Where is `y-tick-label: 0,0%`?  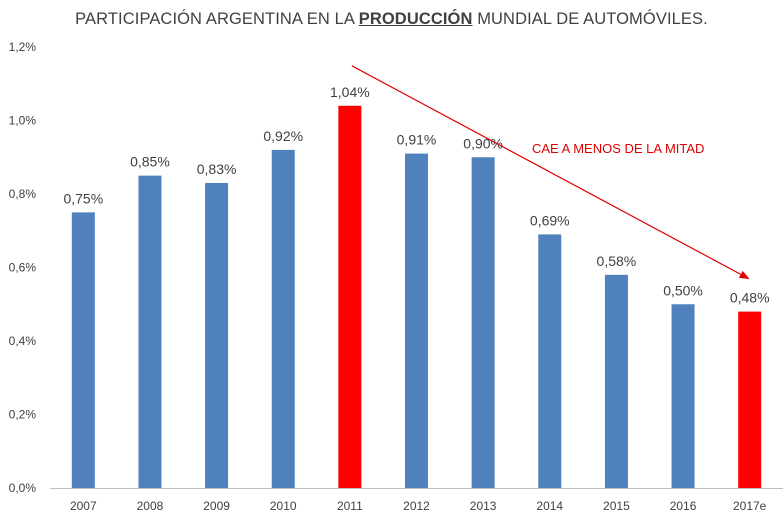
y-tick-label: 0,0% is located at coordinates (23, 488).